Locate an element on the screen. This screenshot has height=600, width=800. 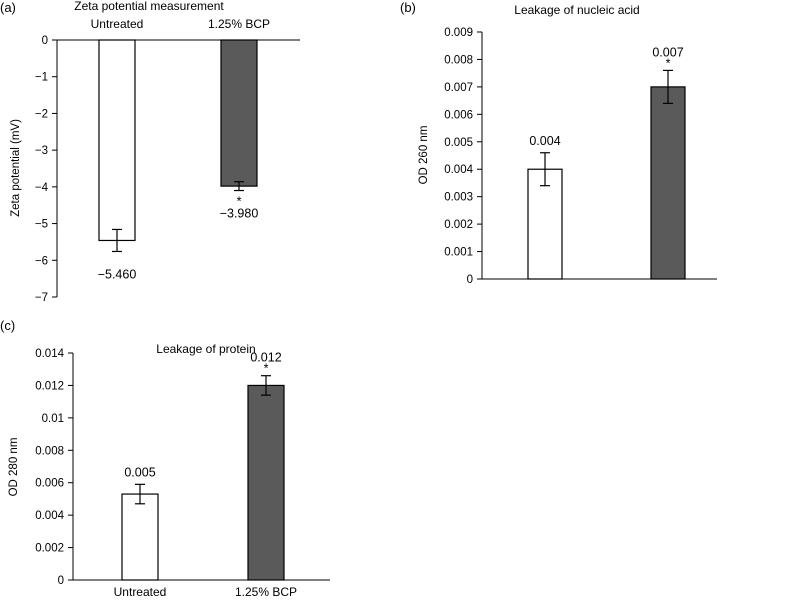
y-tick-label: 0.012 is located at coordinates (49, 386).